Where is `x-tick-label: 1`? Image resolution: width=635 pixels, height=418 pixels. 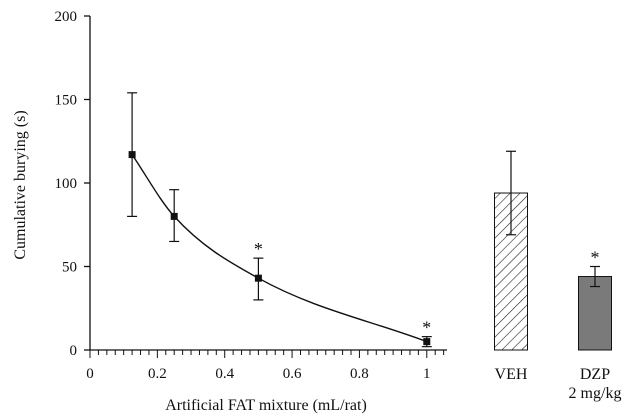
x-tick-label: 1 is located at coordinates (427, 374).